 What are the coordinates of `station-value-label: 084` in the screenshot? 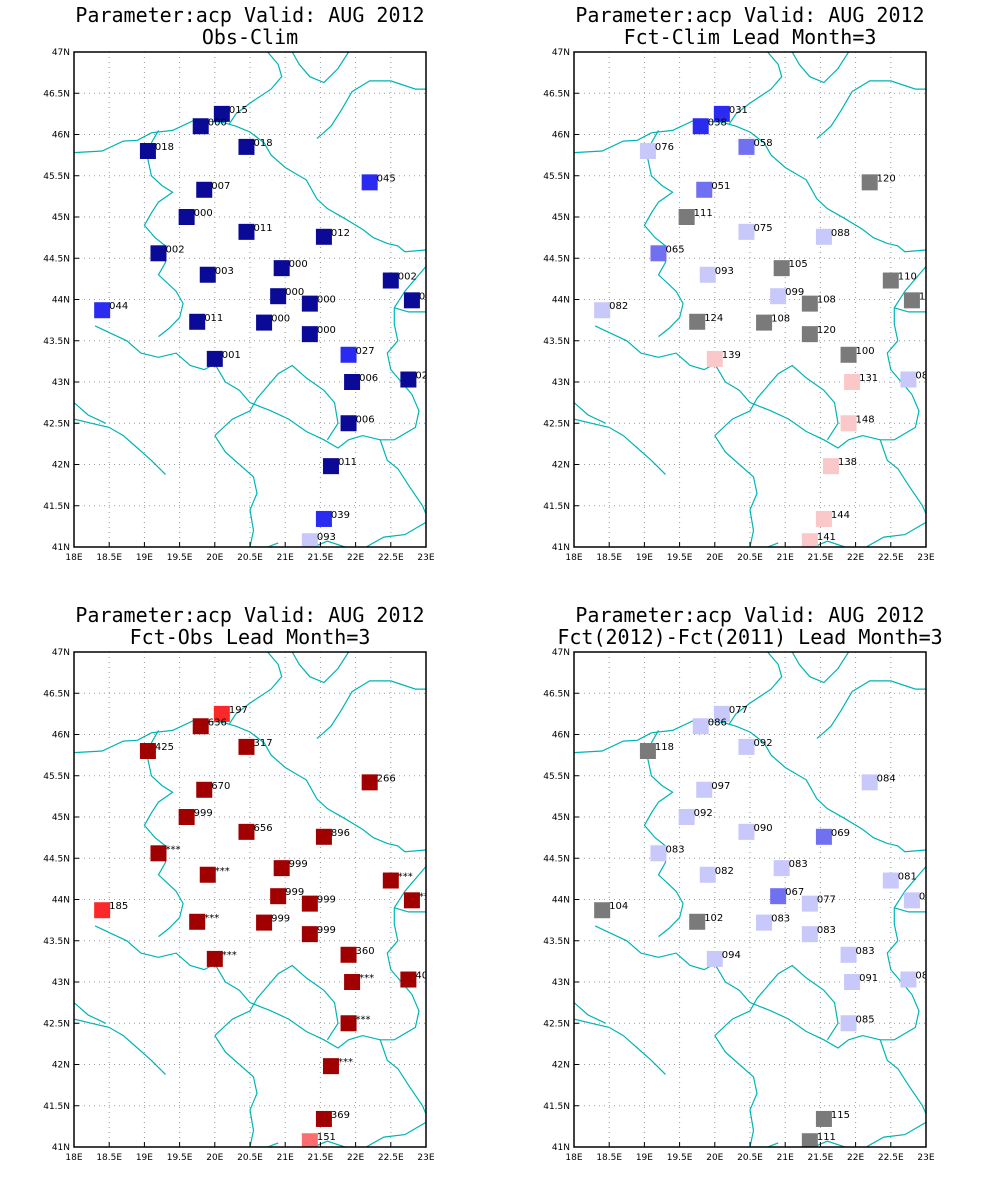 It's located at (886, 778).